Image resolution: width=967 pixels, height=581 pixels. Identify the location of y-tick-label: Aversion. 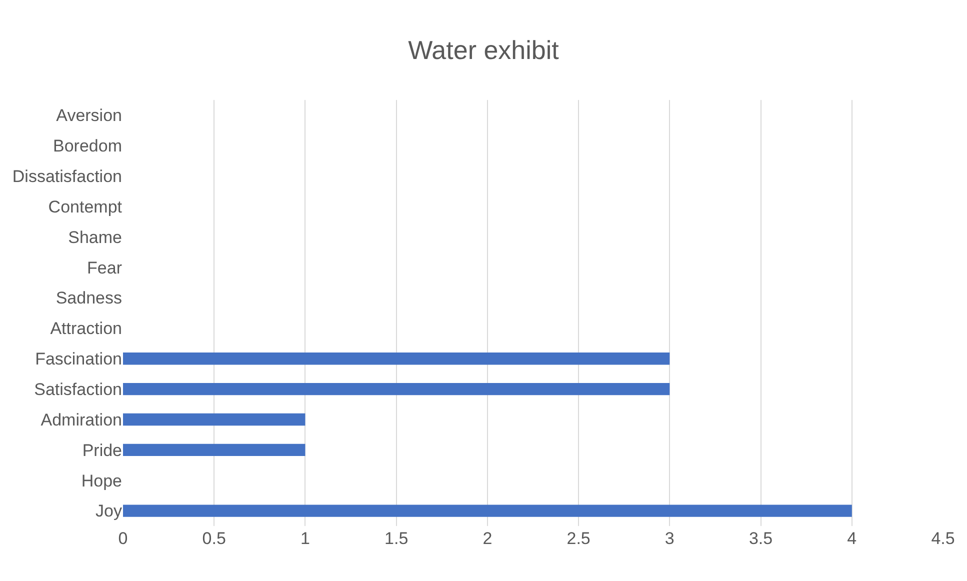
(89, 116).